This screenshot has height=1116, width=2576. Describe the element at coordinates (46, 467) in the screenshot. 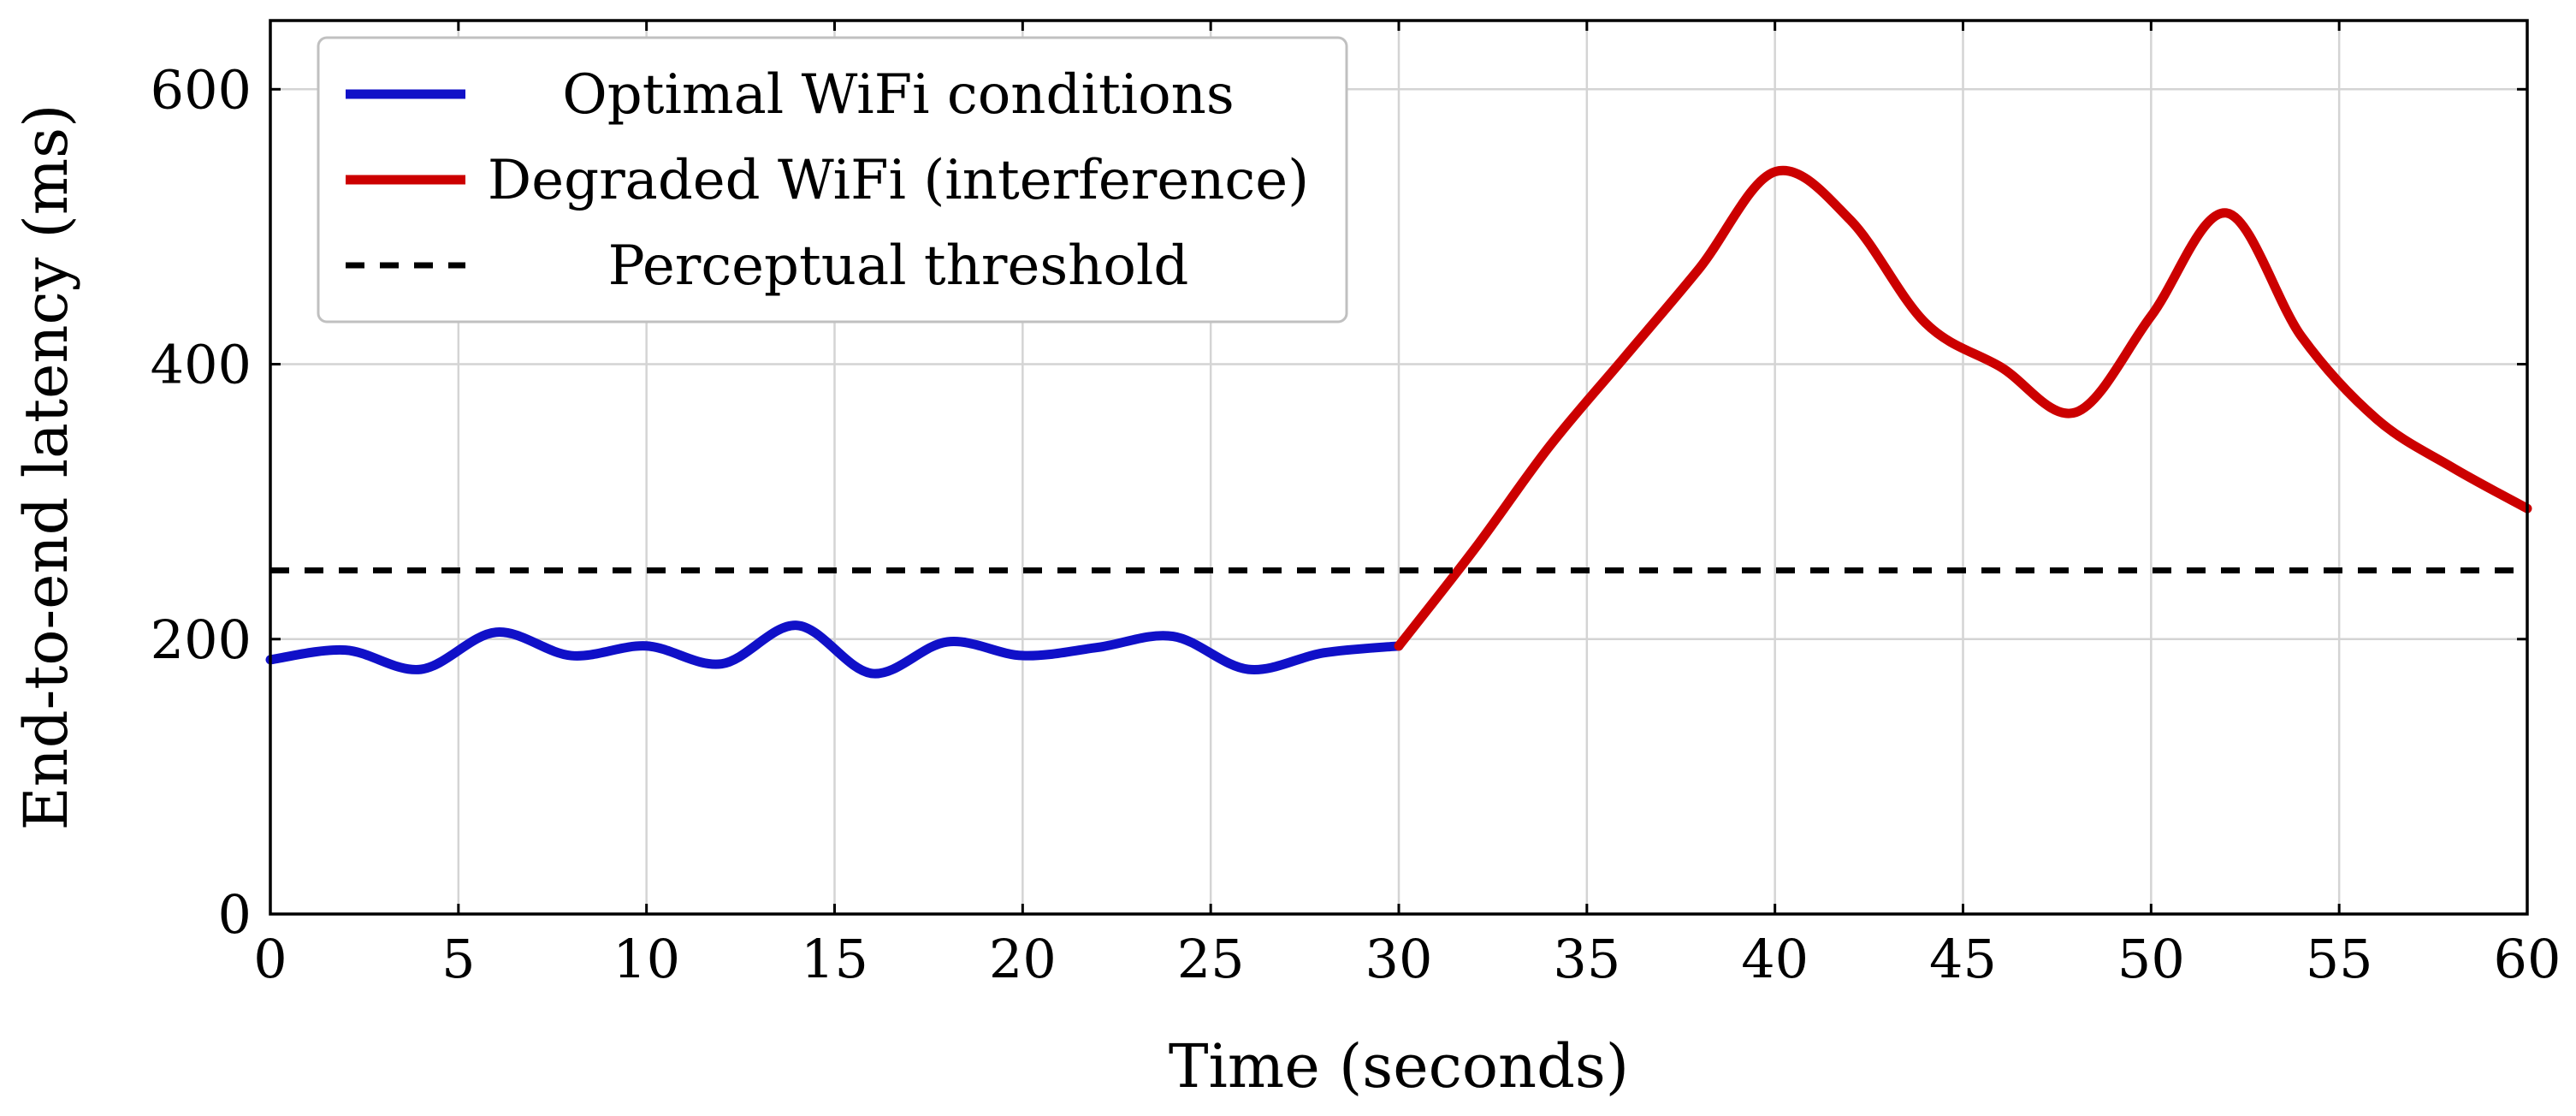

I see `y-axis-label: End-to-end latency (ms)` at that location.